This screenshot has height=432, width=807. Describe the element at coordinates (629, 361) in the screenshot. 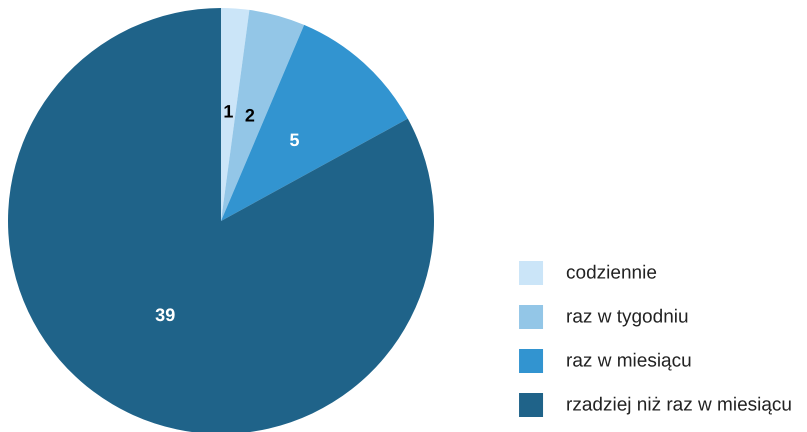

I see `legend-label: raz w miesiącu` at that location.